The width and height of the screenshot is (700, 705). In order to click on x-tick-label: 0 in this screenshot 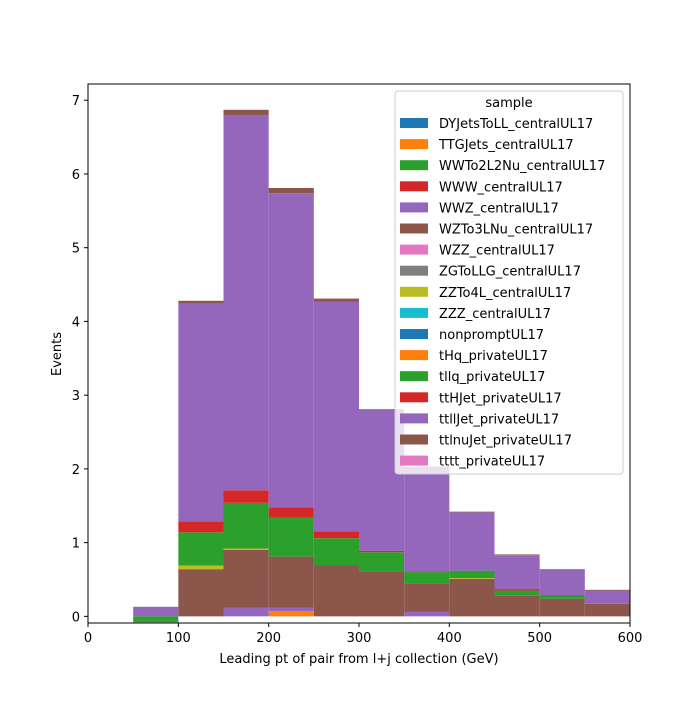, I will do `click(88, 638)`.